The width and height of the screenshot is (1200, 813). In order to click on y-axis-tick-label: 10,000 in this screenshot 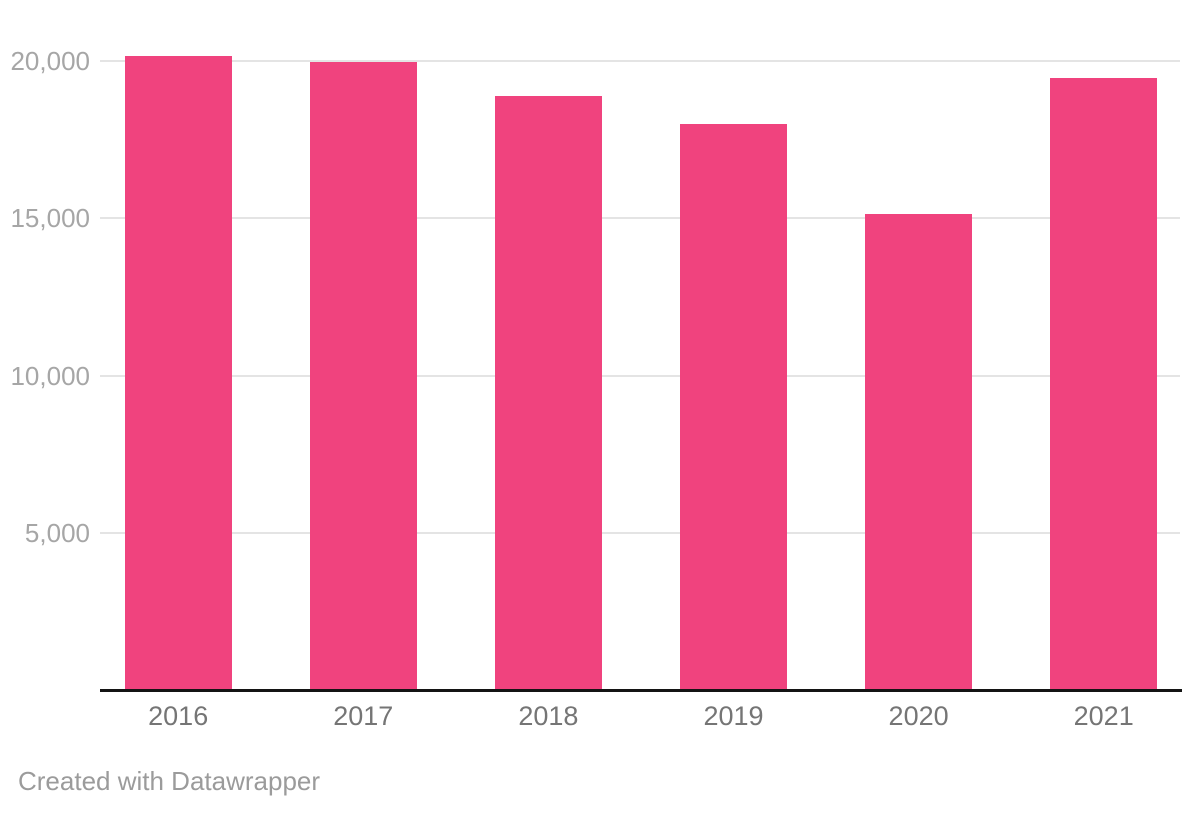, I will do `click(50, 375)`.